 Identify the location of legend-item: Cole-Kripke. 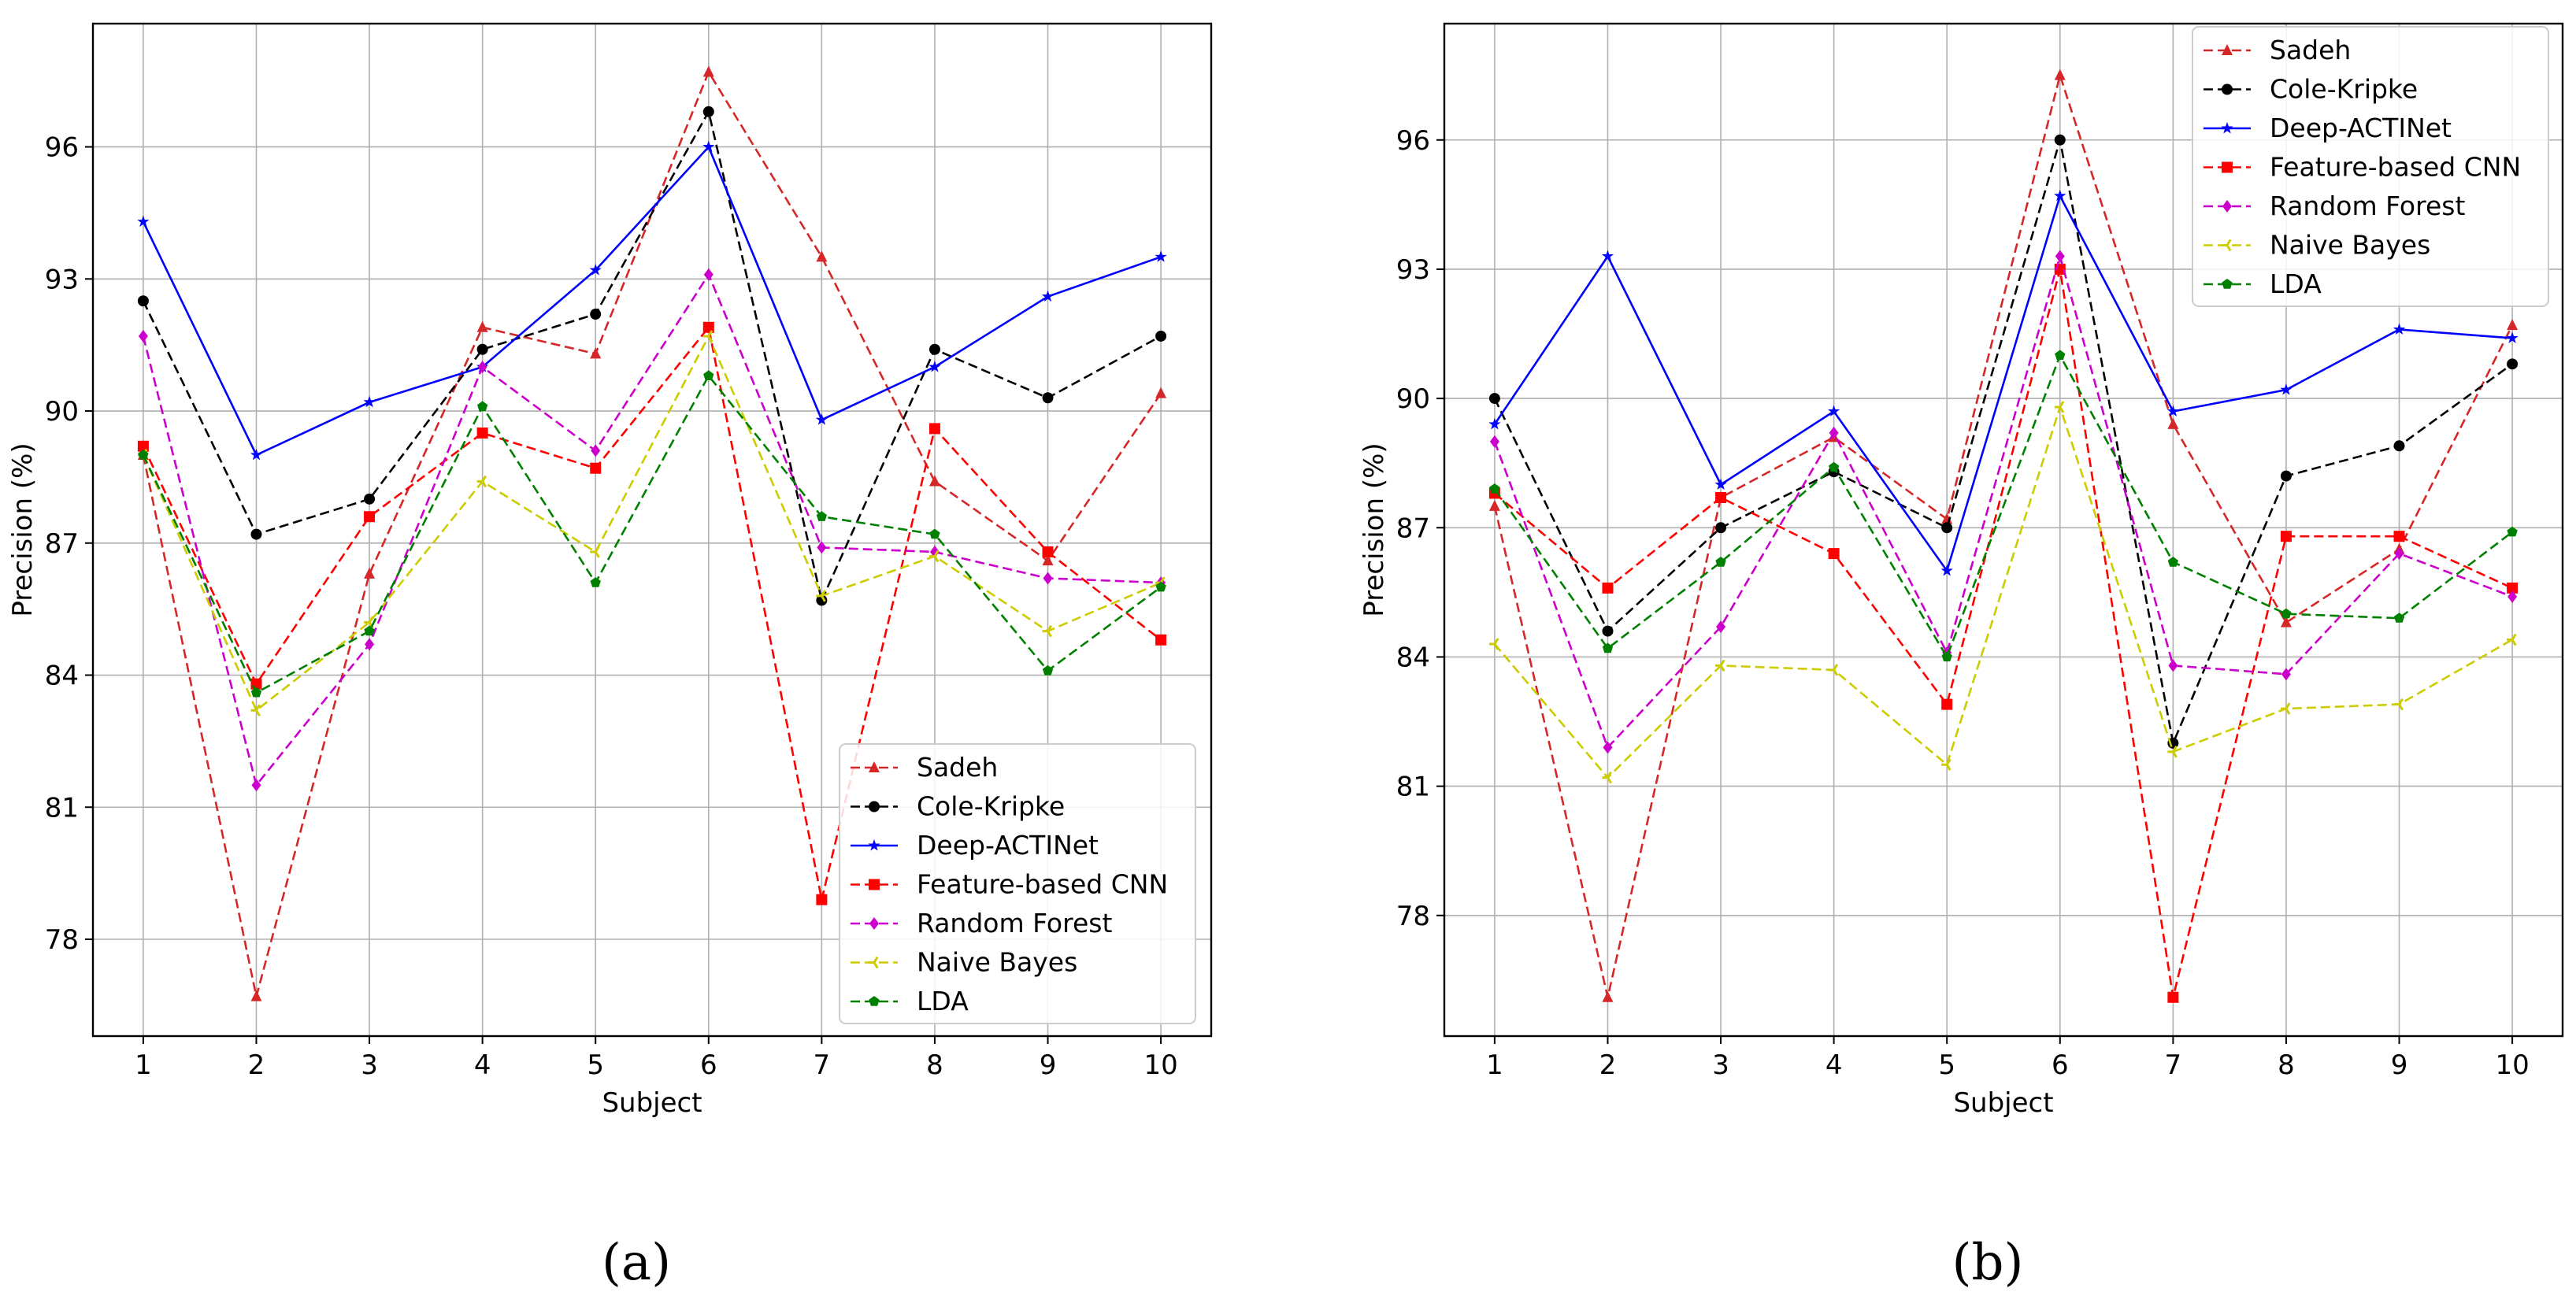
(958, 806).